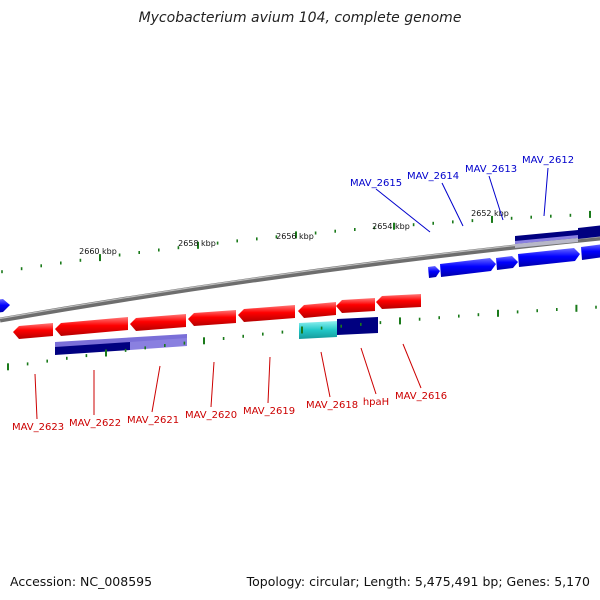 Image resolution: width=600 pixels, height=600 pixels. I want to click on forward-gene-label: MAV_2612, so click(548, 160).